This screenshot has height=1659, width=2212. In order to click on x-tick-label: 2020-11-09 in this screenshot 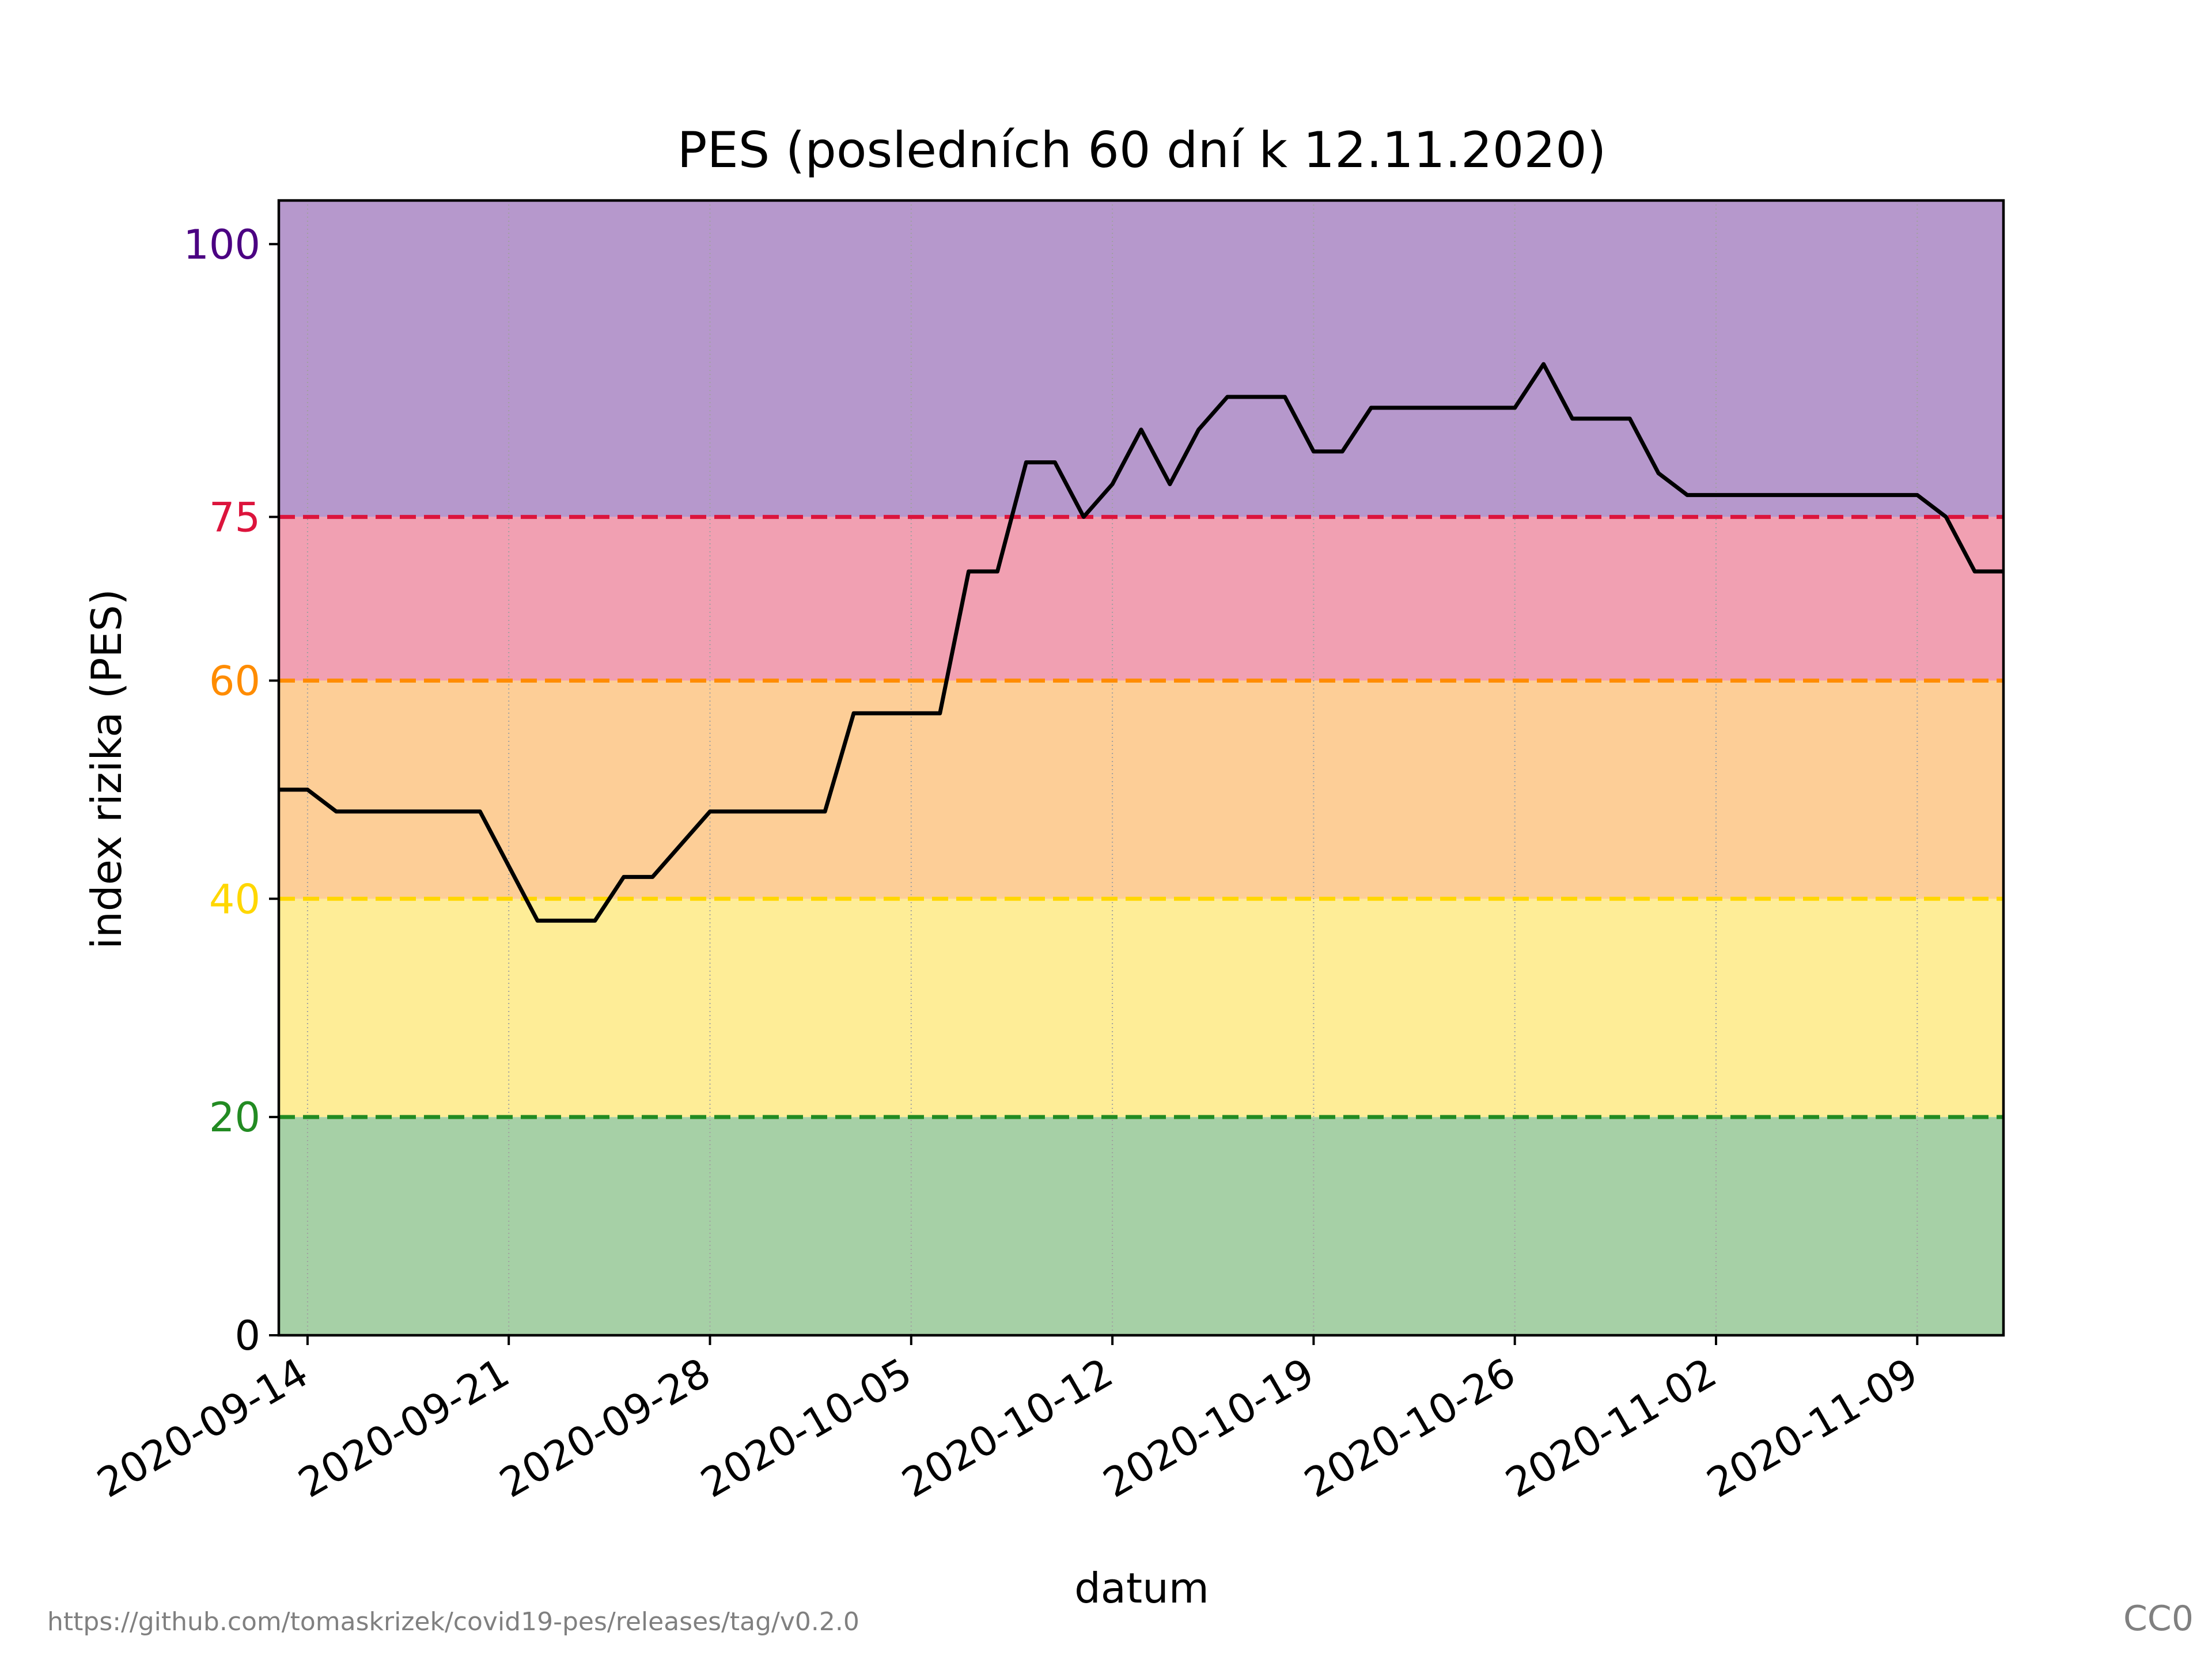, I will do `click(1812, 1428)`.